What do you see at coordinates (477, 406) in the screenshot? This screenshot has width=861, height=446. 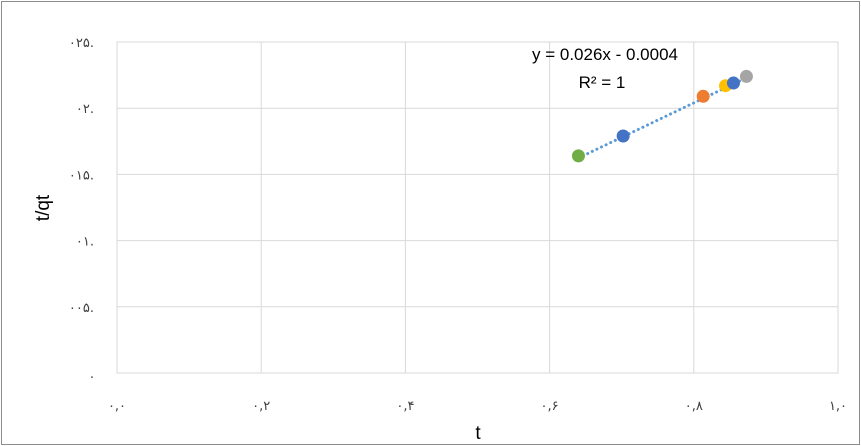 I see `x-tick-labels: ٠,٠ ٠,٢ ٠,۴ ٠,۶ ٠,٨ ١,٠` at bounding box center [477, 406].